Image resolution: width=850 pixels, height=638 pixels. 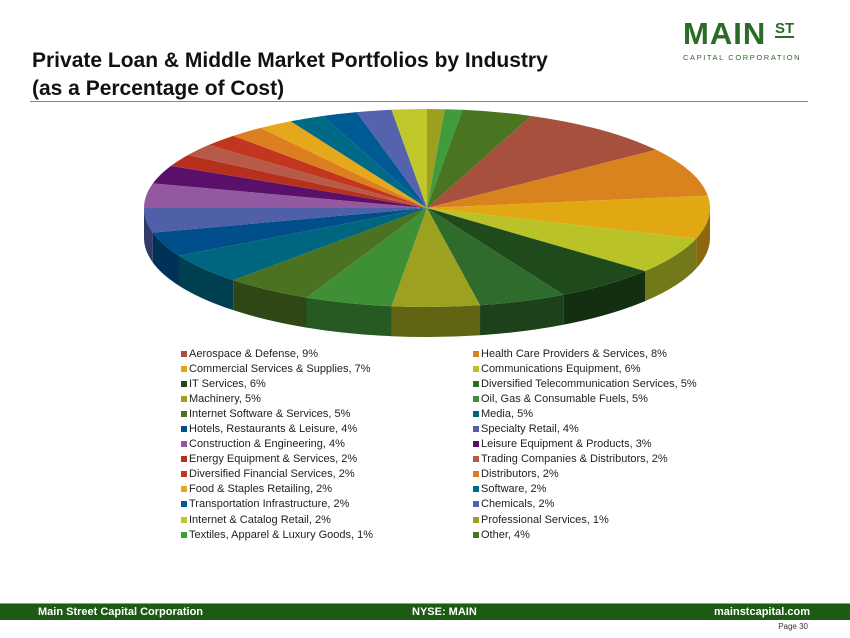 What do you see at coordinates (327, 368) in the screenshot?
I see `legend-item: Commercial Services & Supplies, 7%` at bounding box center [327, 368].